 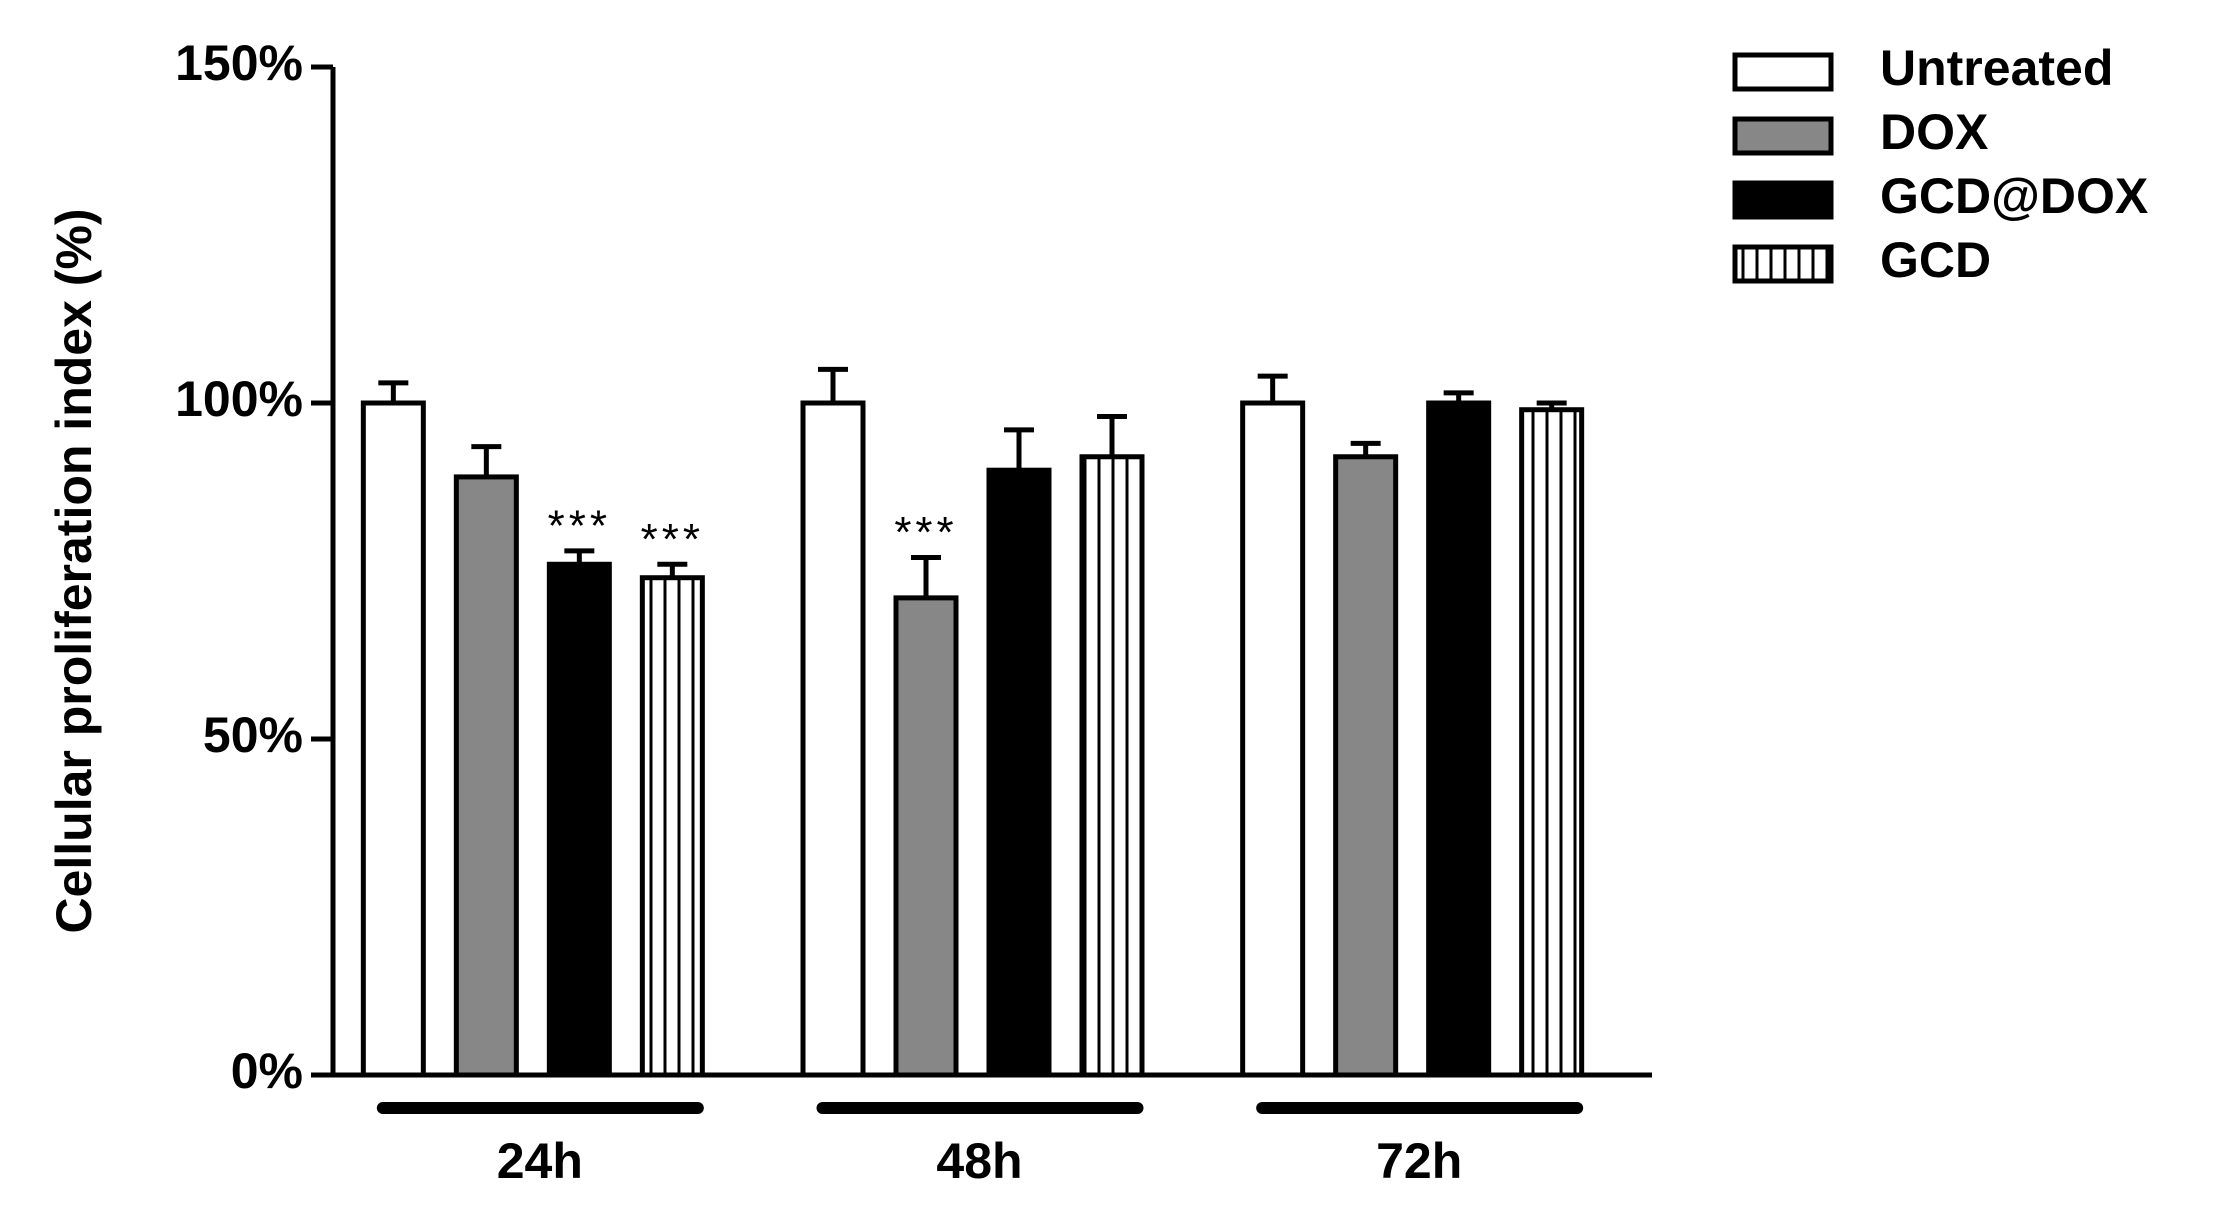 What do you see at coordinates (1419, 1161) in the screenshot?
I see `x-tick-label: 72h` at bounding box center [1419, 1161].